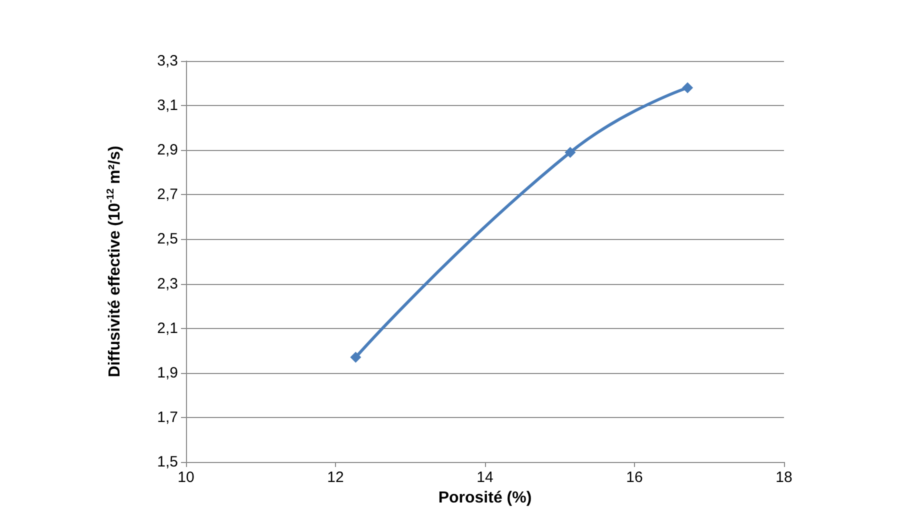  Describe the element at coordinates (167, 105) in the screenshot. I see `y-tick-label: 3,1` at that location.